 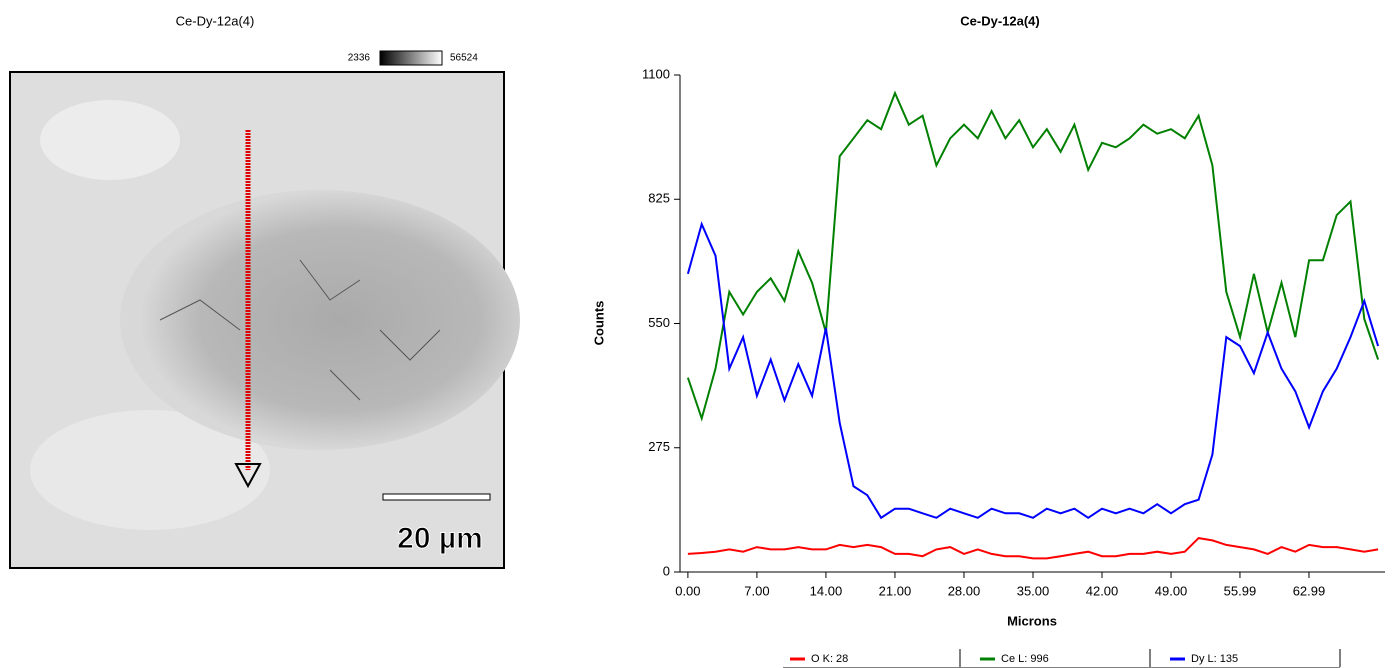 What do you see at coordinates (1025, 659) in the screenshot?
I see `legend-label: Ce L: 996` at bounding box center [1025, 659].